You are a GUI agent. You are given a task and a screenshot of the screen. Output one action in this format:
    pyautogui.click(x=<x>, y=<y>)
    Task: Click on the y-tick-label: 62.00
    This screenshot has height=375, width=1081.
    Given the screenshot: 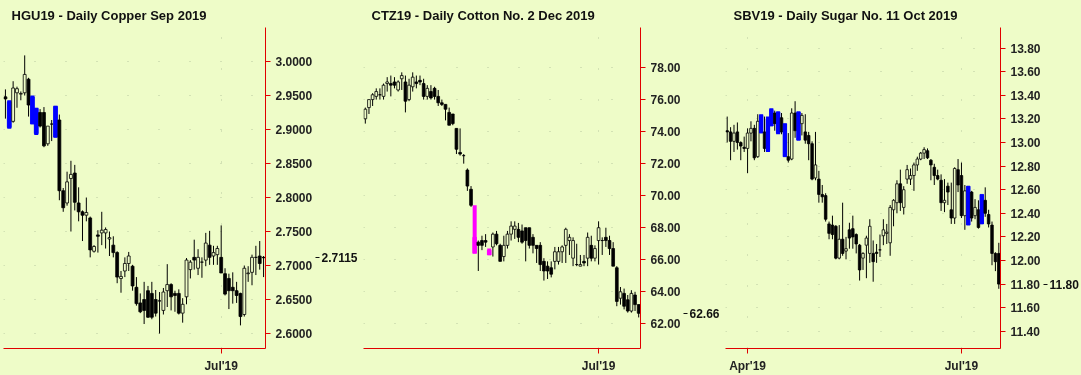 What is the action you would take?
    pyautogui.click(x=665, y=324)
    